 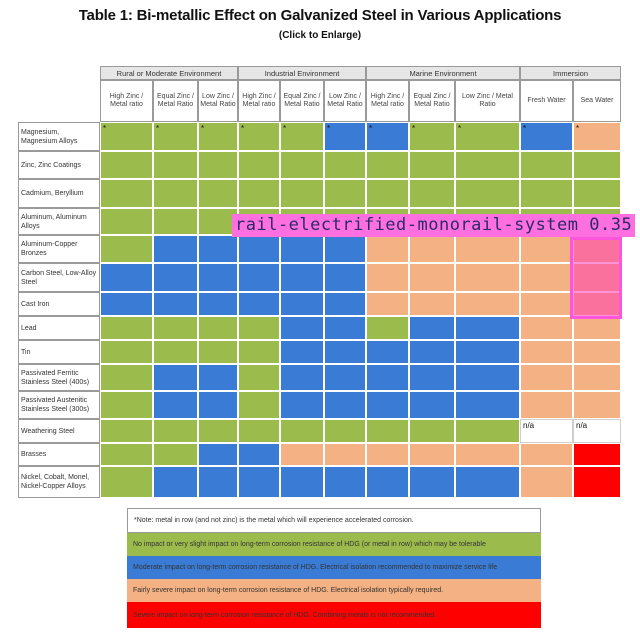 What do you see at coordinates (320, 35) in the screenshot?
I see `click-to-enlarge-link: (Click to Enlarge)` at bounding box center [320, 35].